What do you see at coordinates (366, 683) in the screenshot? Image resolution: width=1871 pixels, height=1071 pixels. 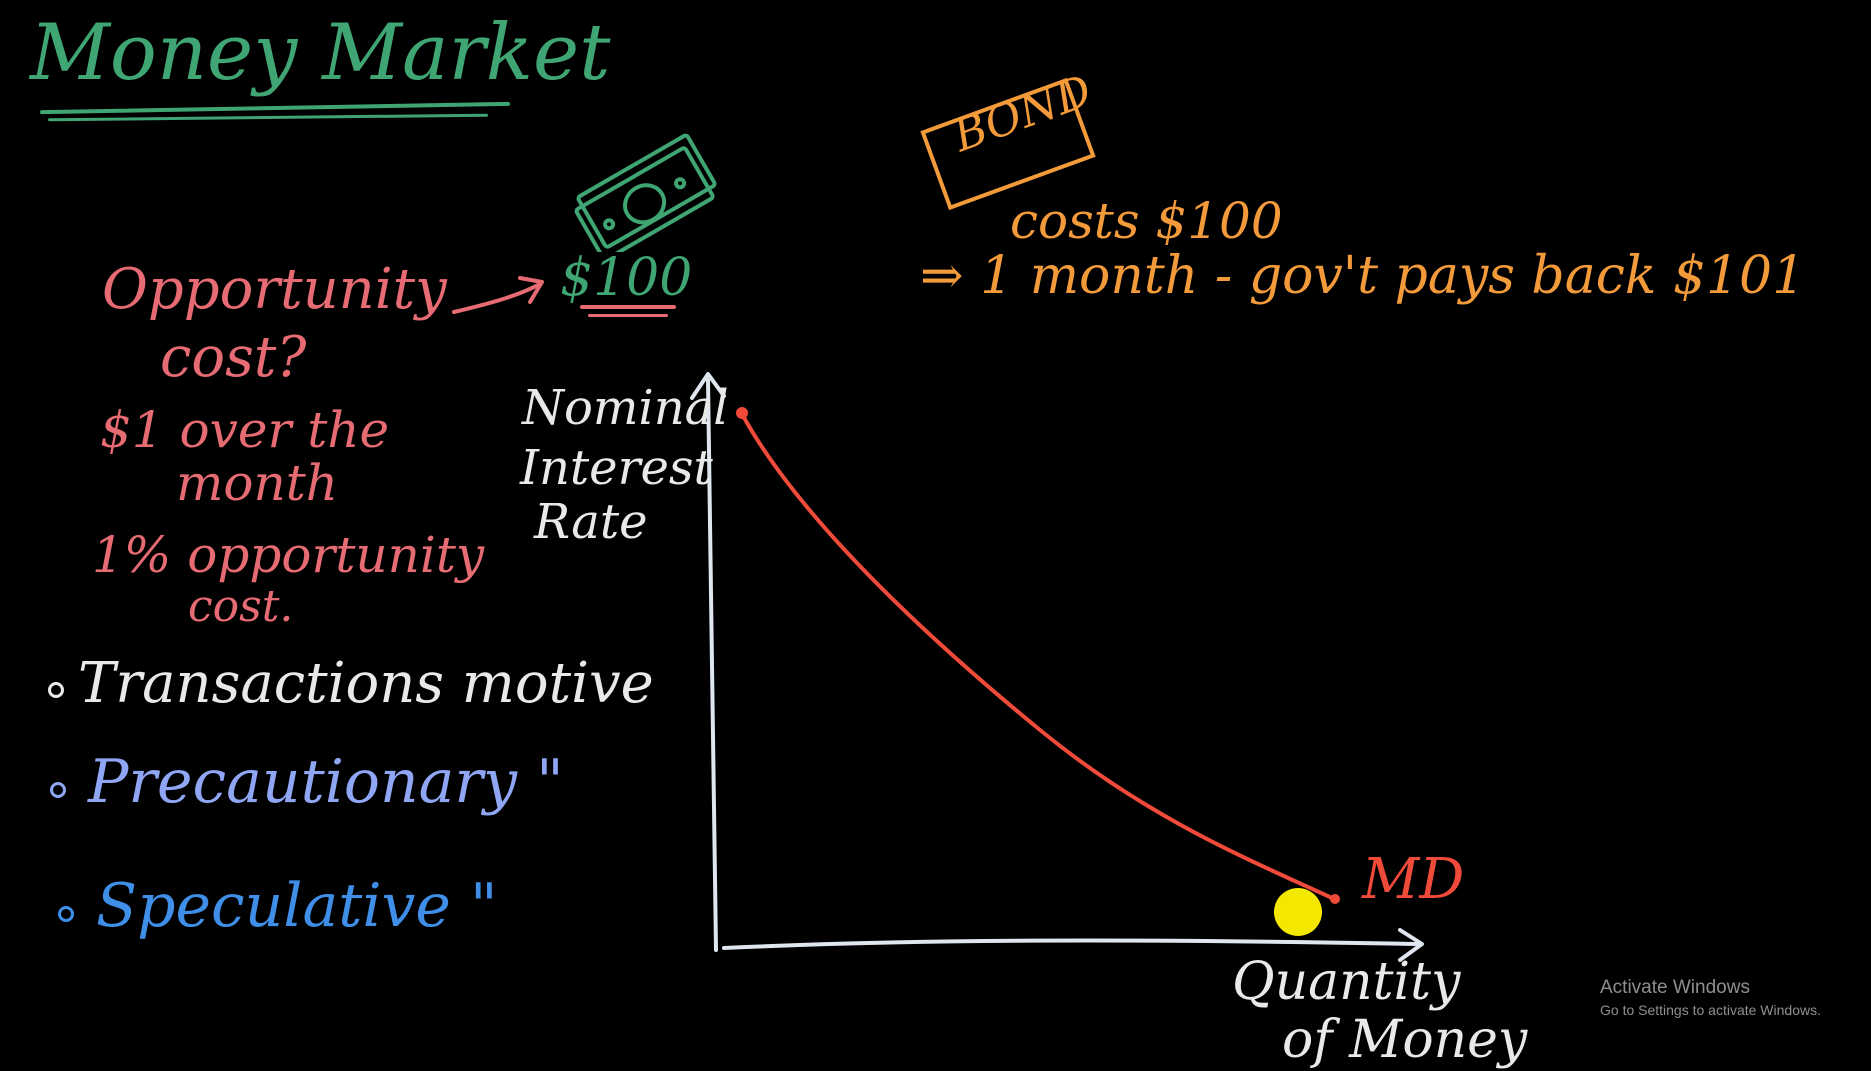 I see `motive-transactions: Transactions motive` at bounding box center [366, 683].